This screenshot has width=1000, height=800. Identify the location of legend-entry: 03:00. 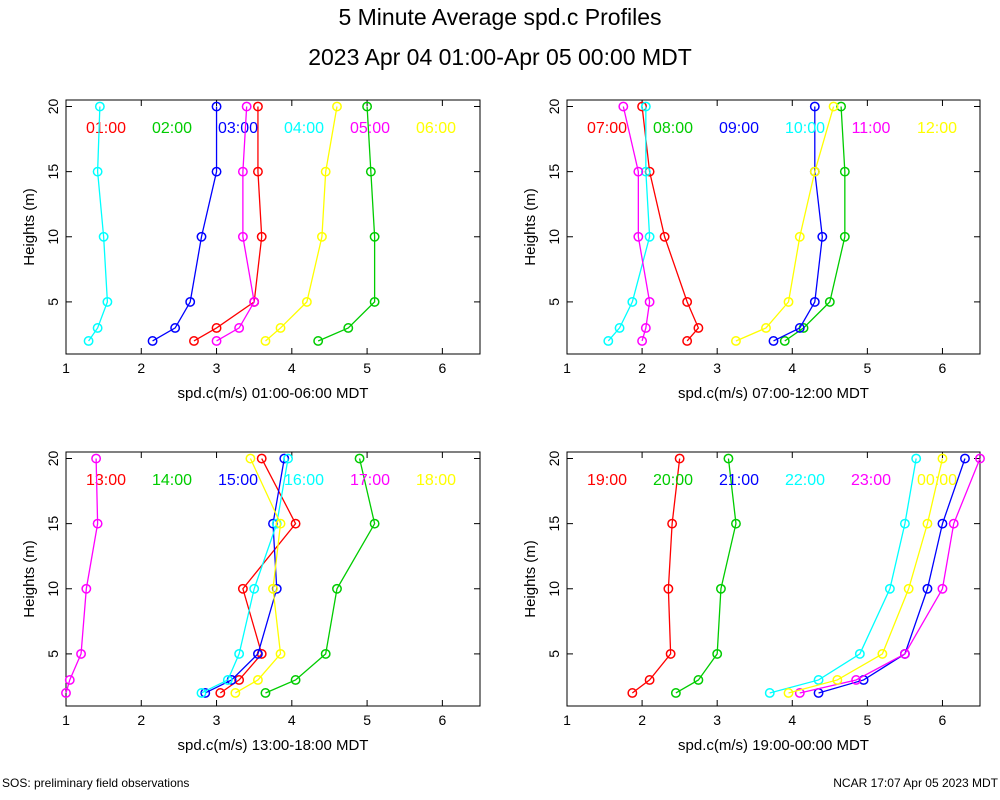
(238, 128).